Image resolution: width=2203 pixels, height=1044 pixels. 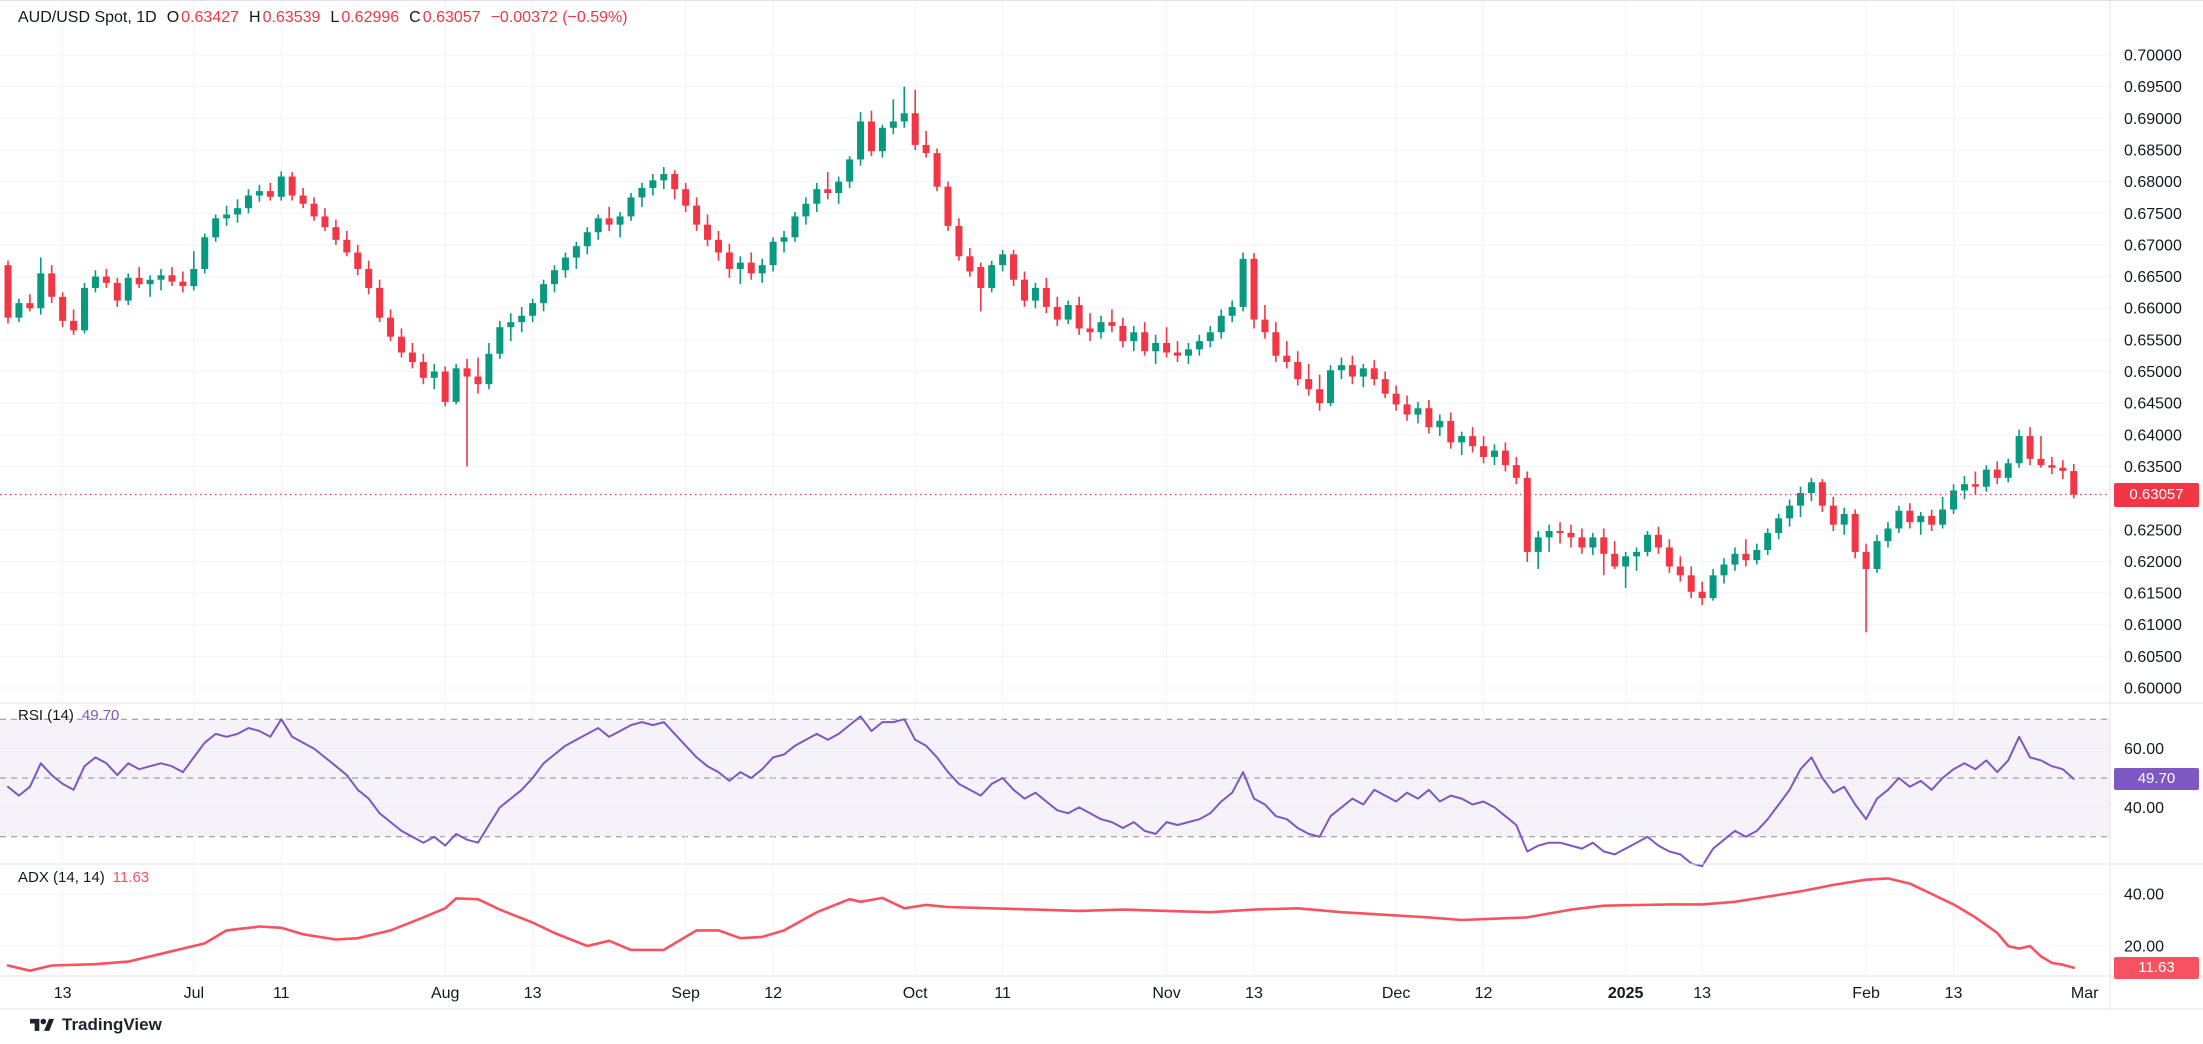 What do you see at coordinates (2085, 993) in the screenshot?
I see `svg-text: Mar` at bounding box center [2085, 993].